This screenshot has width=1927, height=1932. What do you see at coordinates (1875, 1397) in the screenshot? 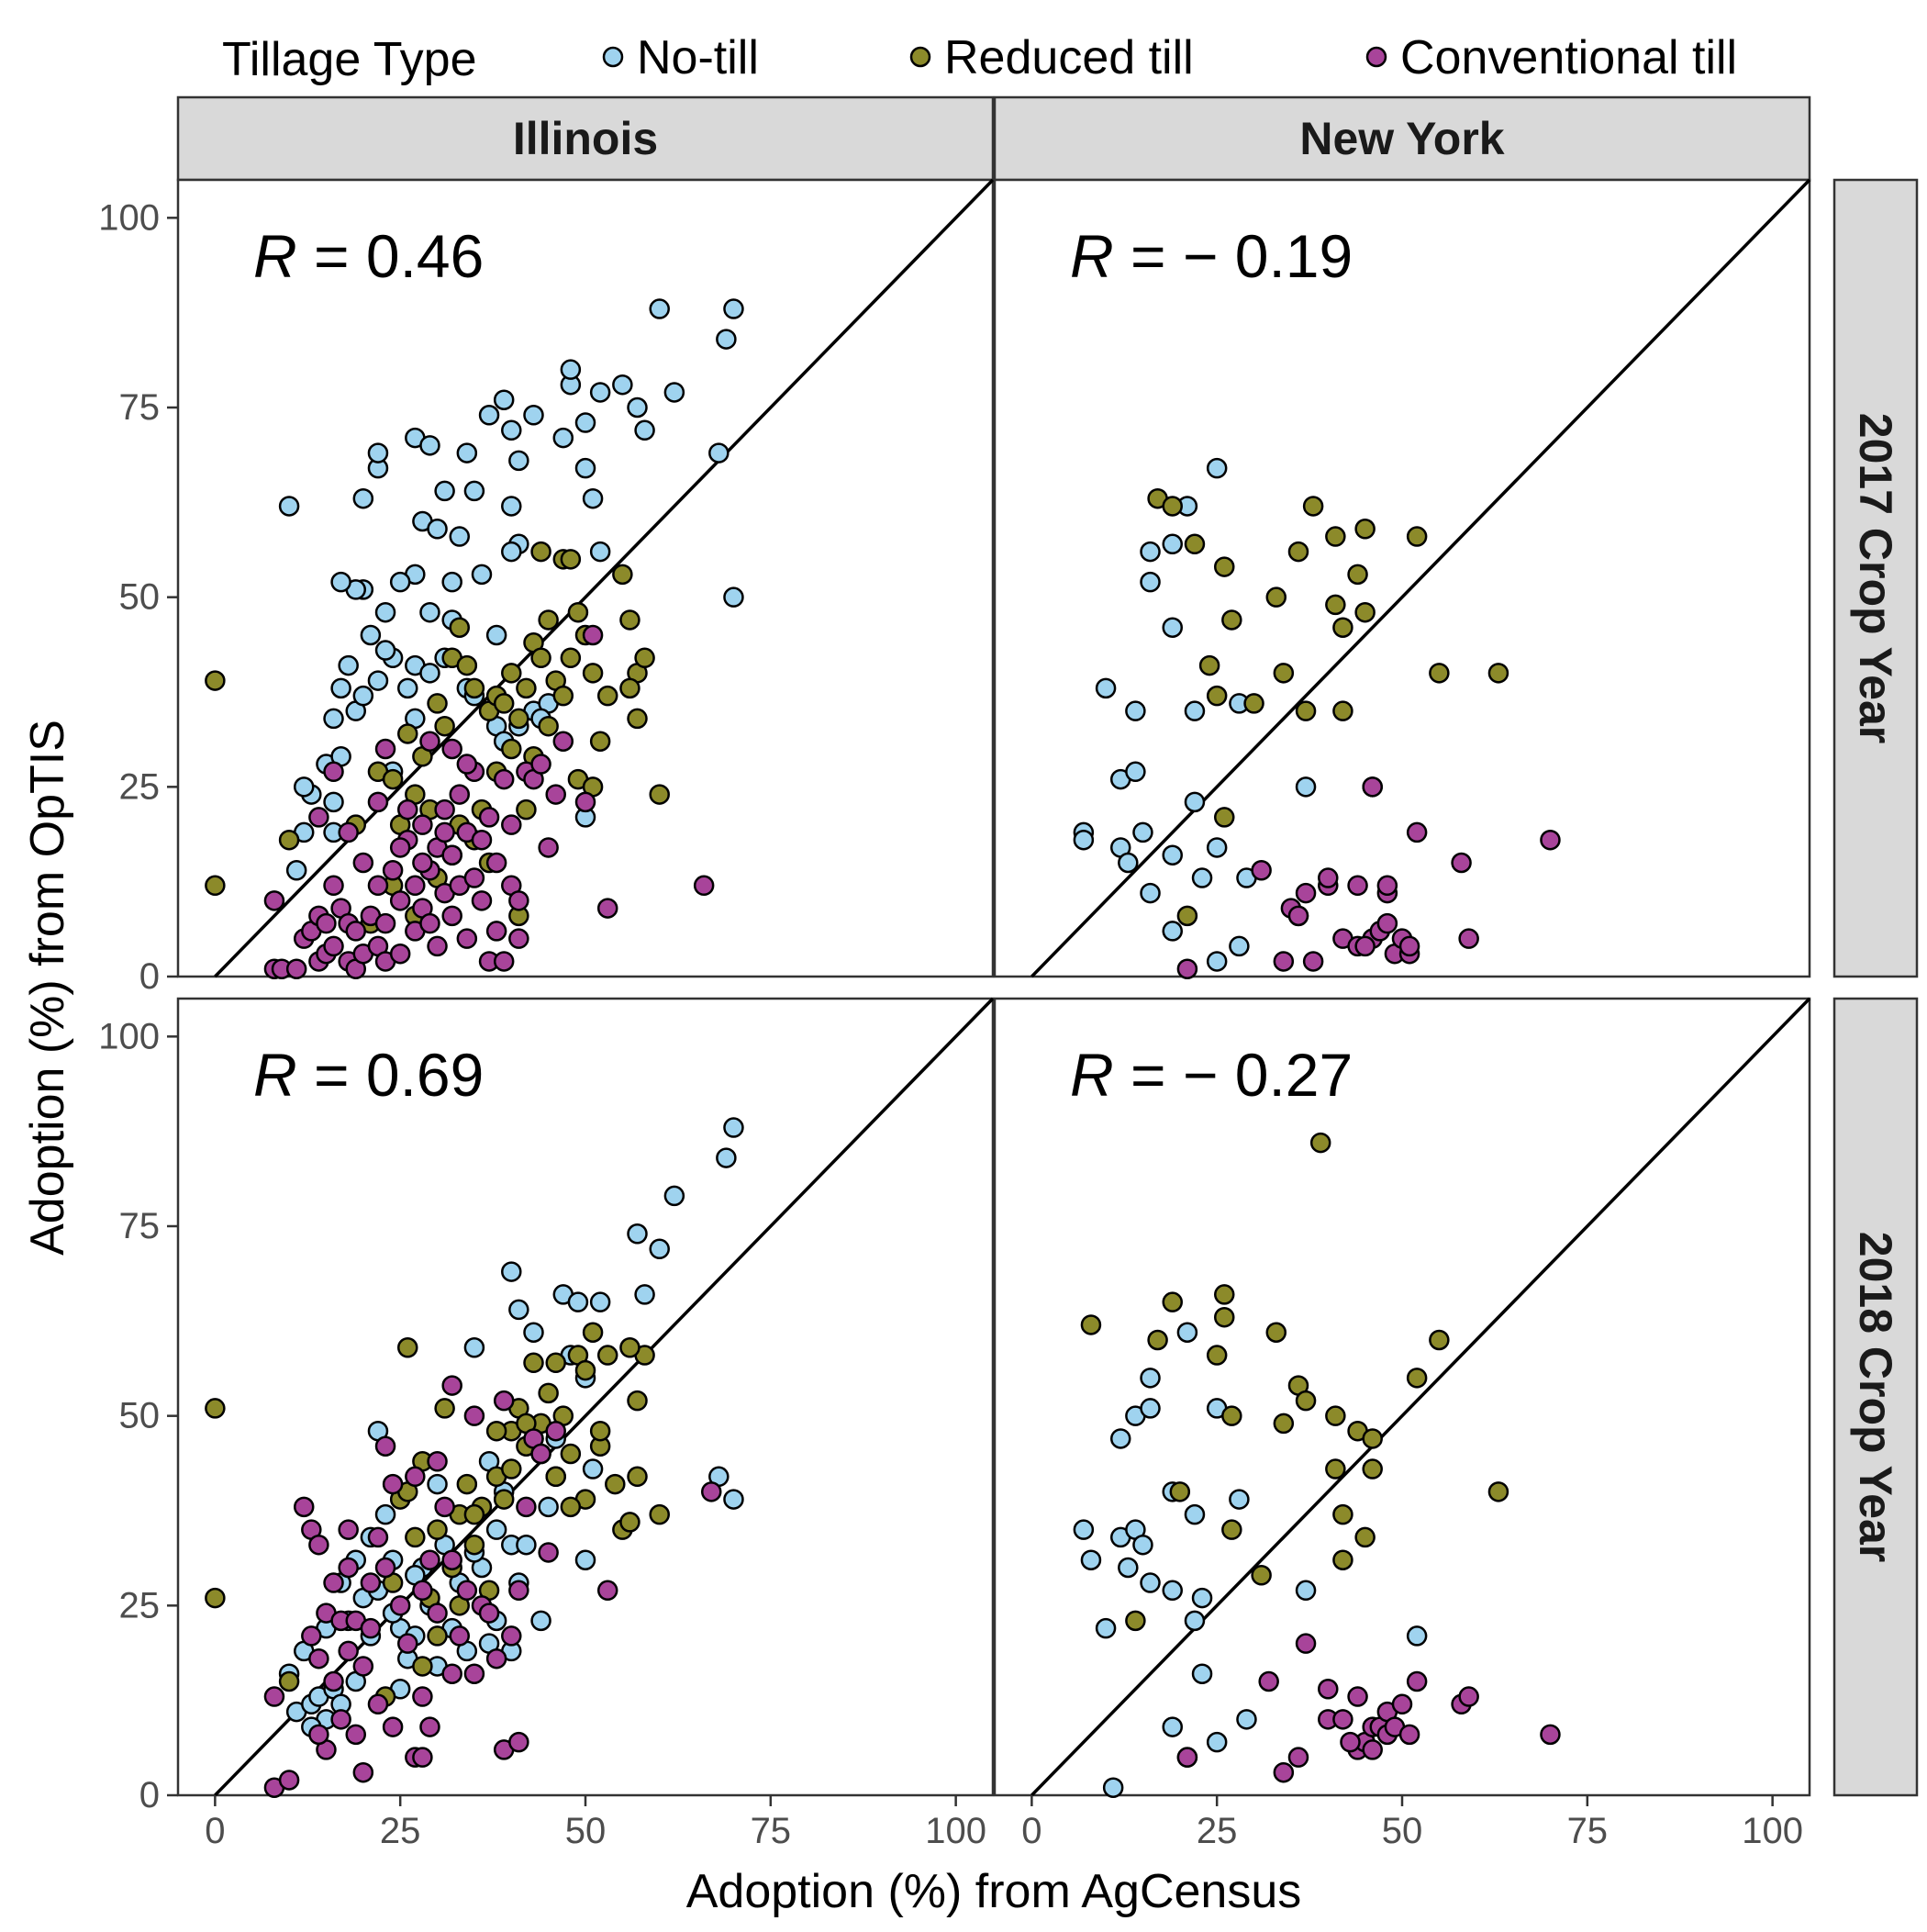
I see `facet-strip-label: 2018 Crop Year` at bounding box center [1875, 1397].